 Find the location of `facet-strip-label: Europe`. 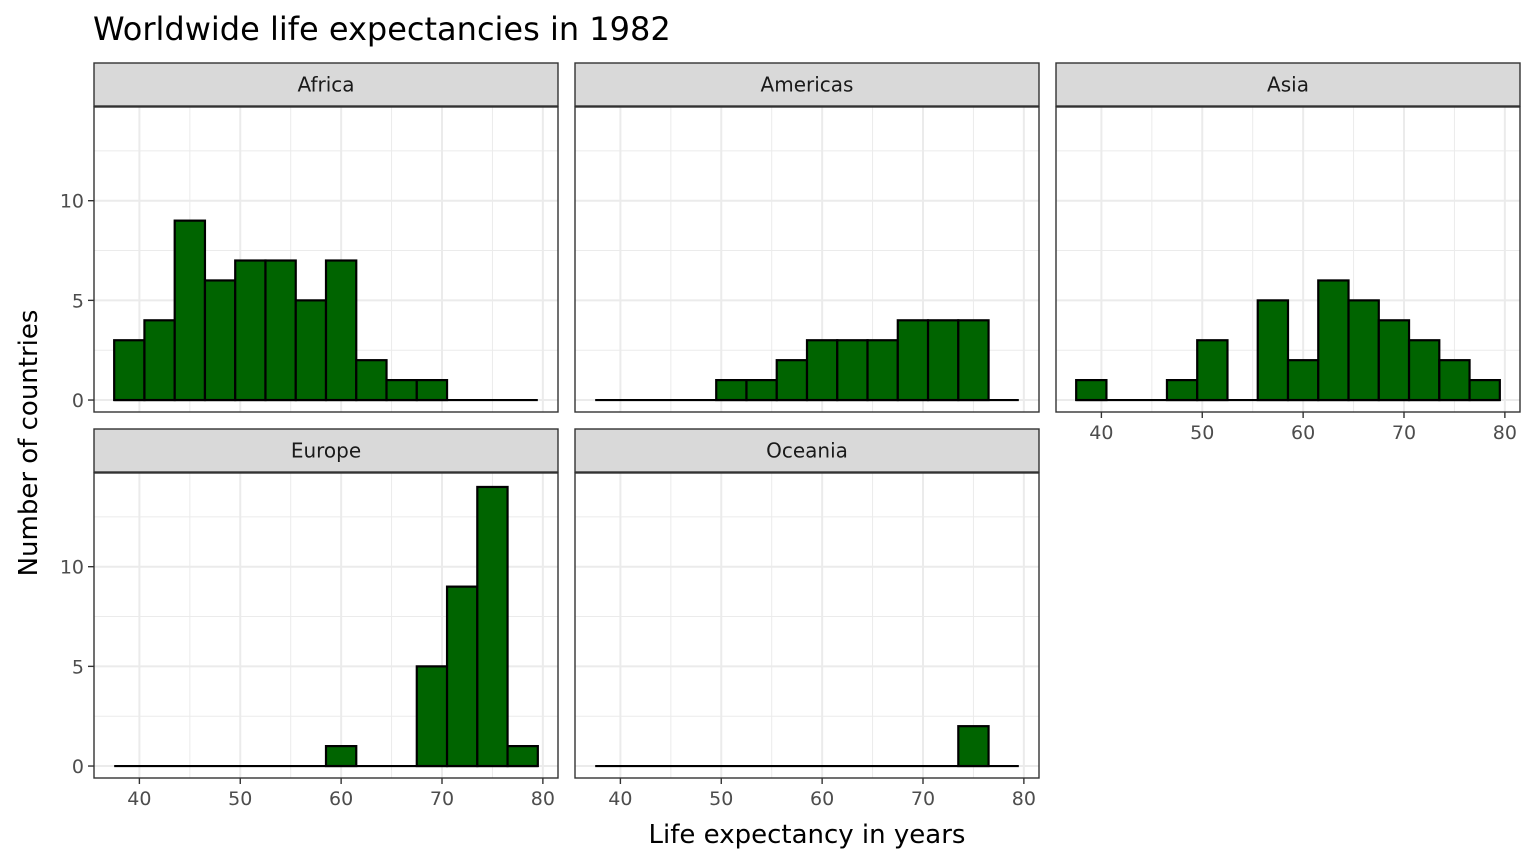

facet-strip-label: Europe is located at coordinates (326, 451).